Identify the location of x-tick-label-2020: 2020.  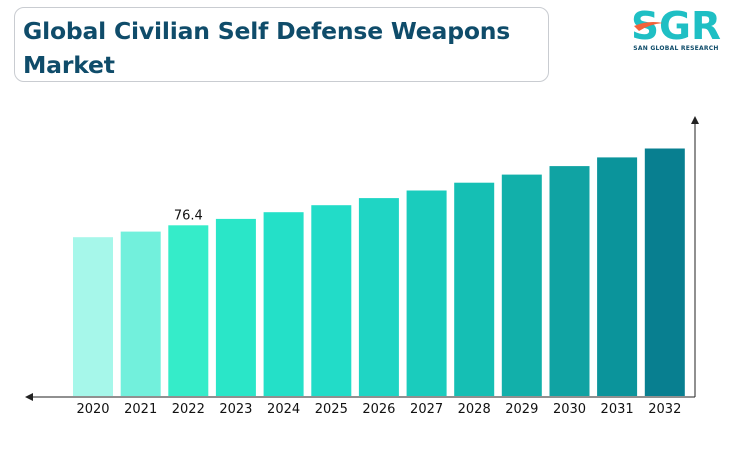
(92, 409).